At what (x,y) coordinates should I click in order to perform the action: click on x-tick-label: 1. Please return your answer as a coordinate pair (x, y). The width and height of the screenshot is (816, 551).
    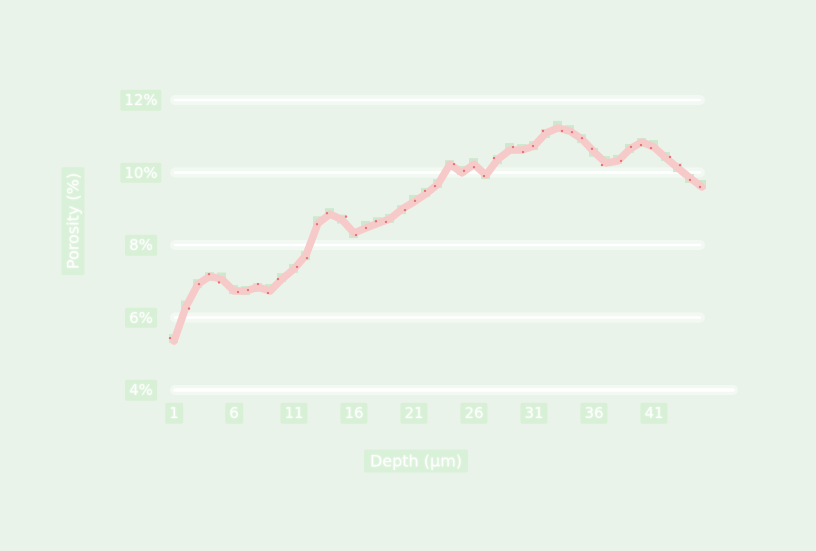
    Looking at the image, I should click on (174, 413).